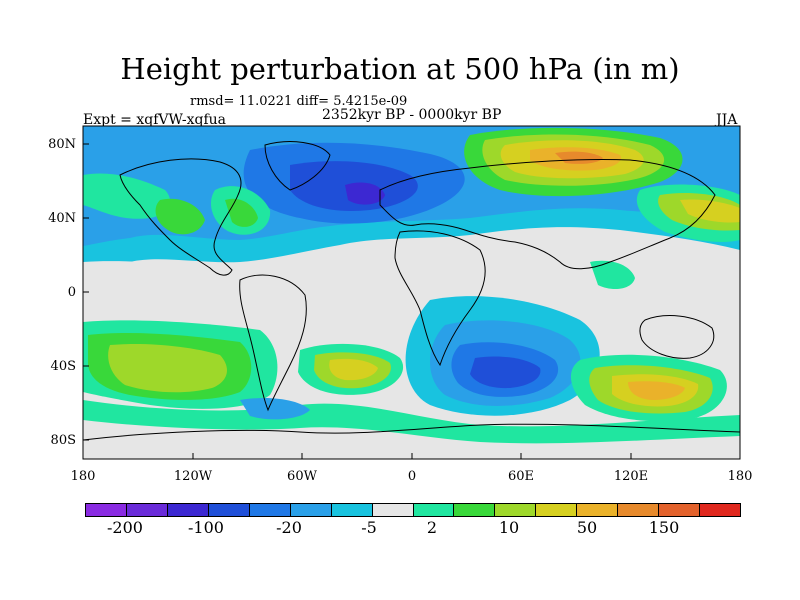 The width and height of the screenshot is (800, 600). I want to click on lat-label-80n: 80N, so click(62, 144).